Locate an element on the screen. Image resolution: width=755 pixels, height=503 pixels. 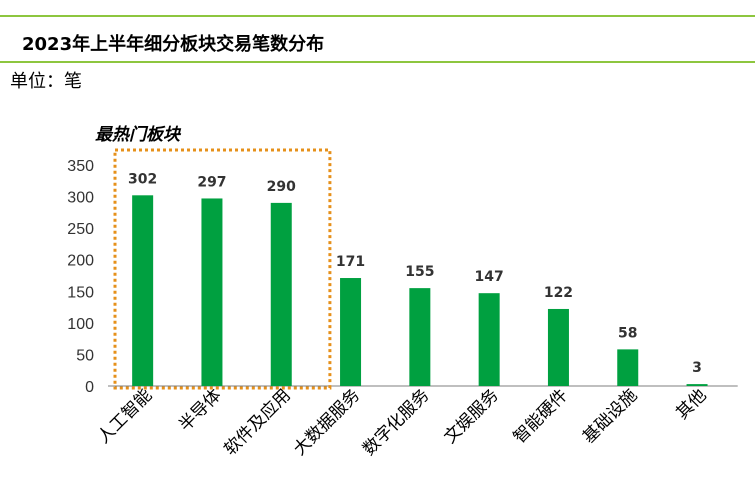
hot-sector-box is located at coordinates (222, 269).